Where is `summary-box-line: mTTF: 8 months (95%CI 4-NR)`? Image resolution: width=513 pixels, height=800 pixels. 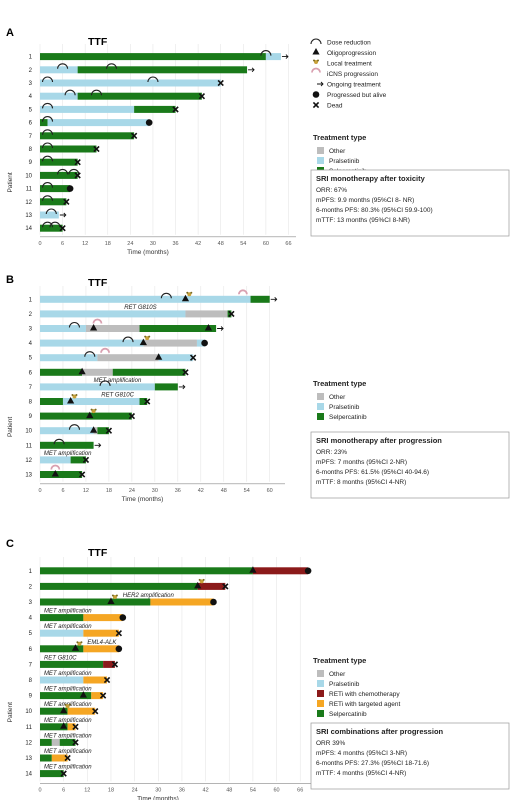 summary-box-line: mTTF: 8 months (95%CI 4-NR) is located at coordinates (361, 482).